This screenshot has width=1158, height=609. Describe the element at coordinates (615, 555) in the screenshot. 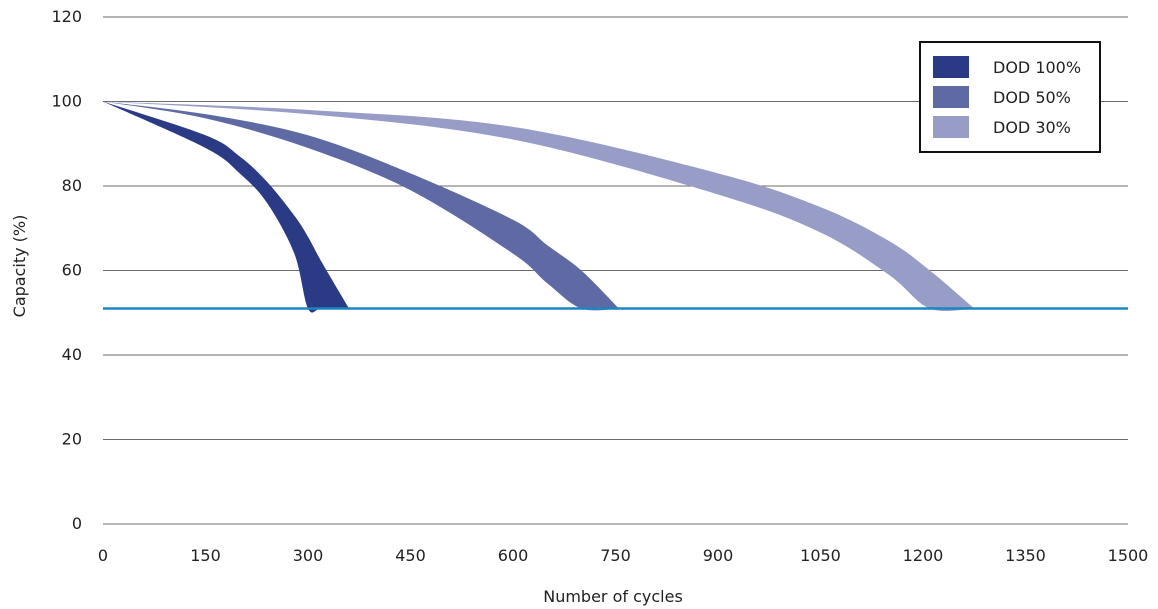

I see `x-tick-label: 750` at that location.